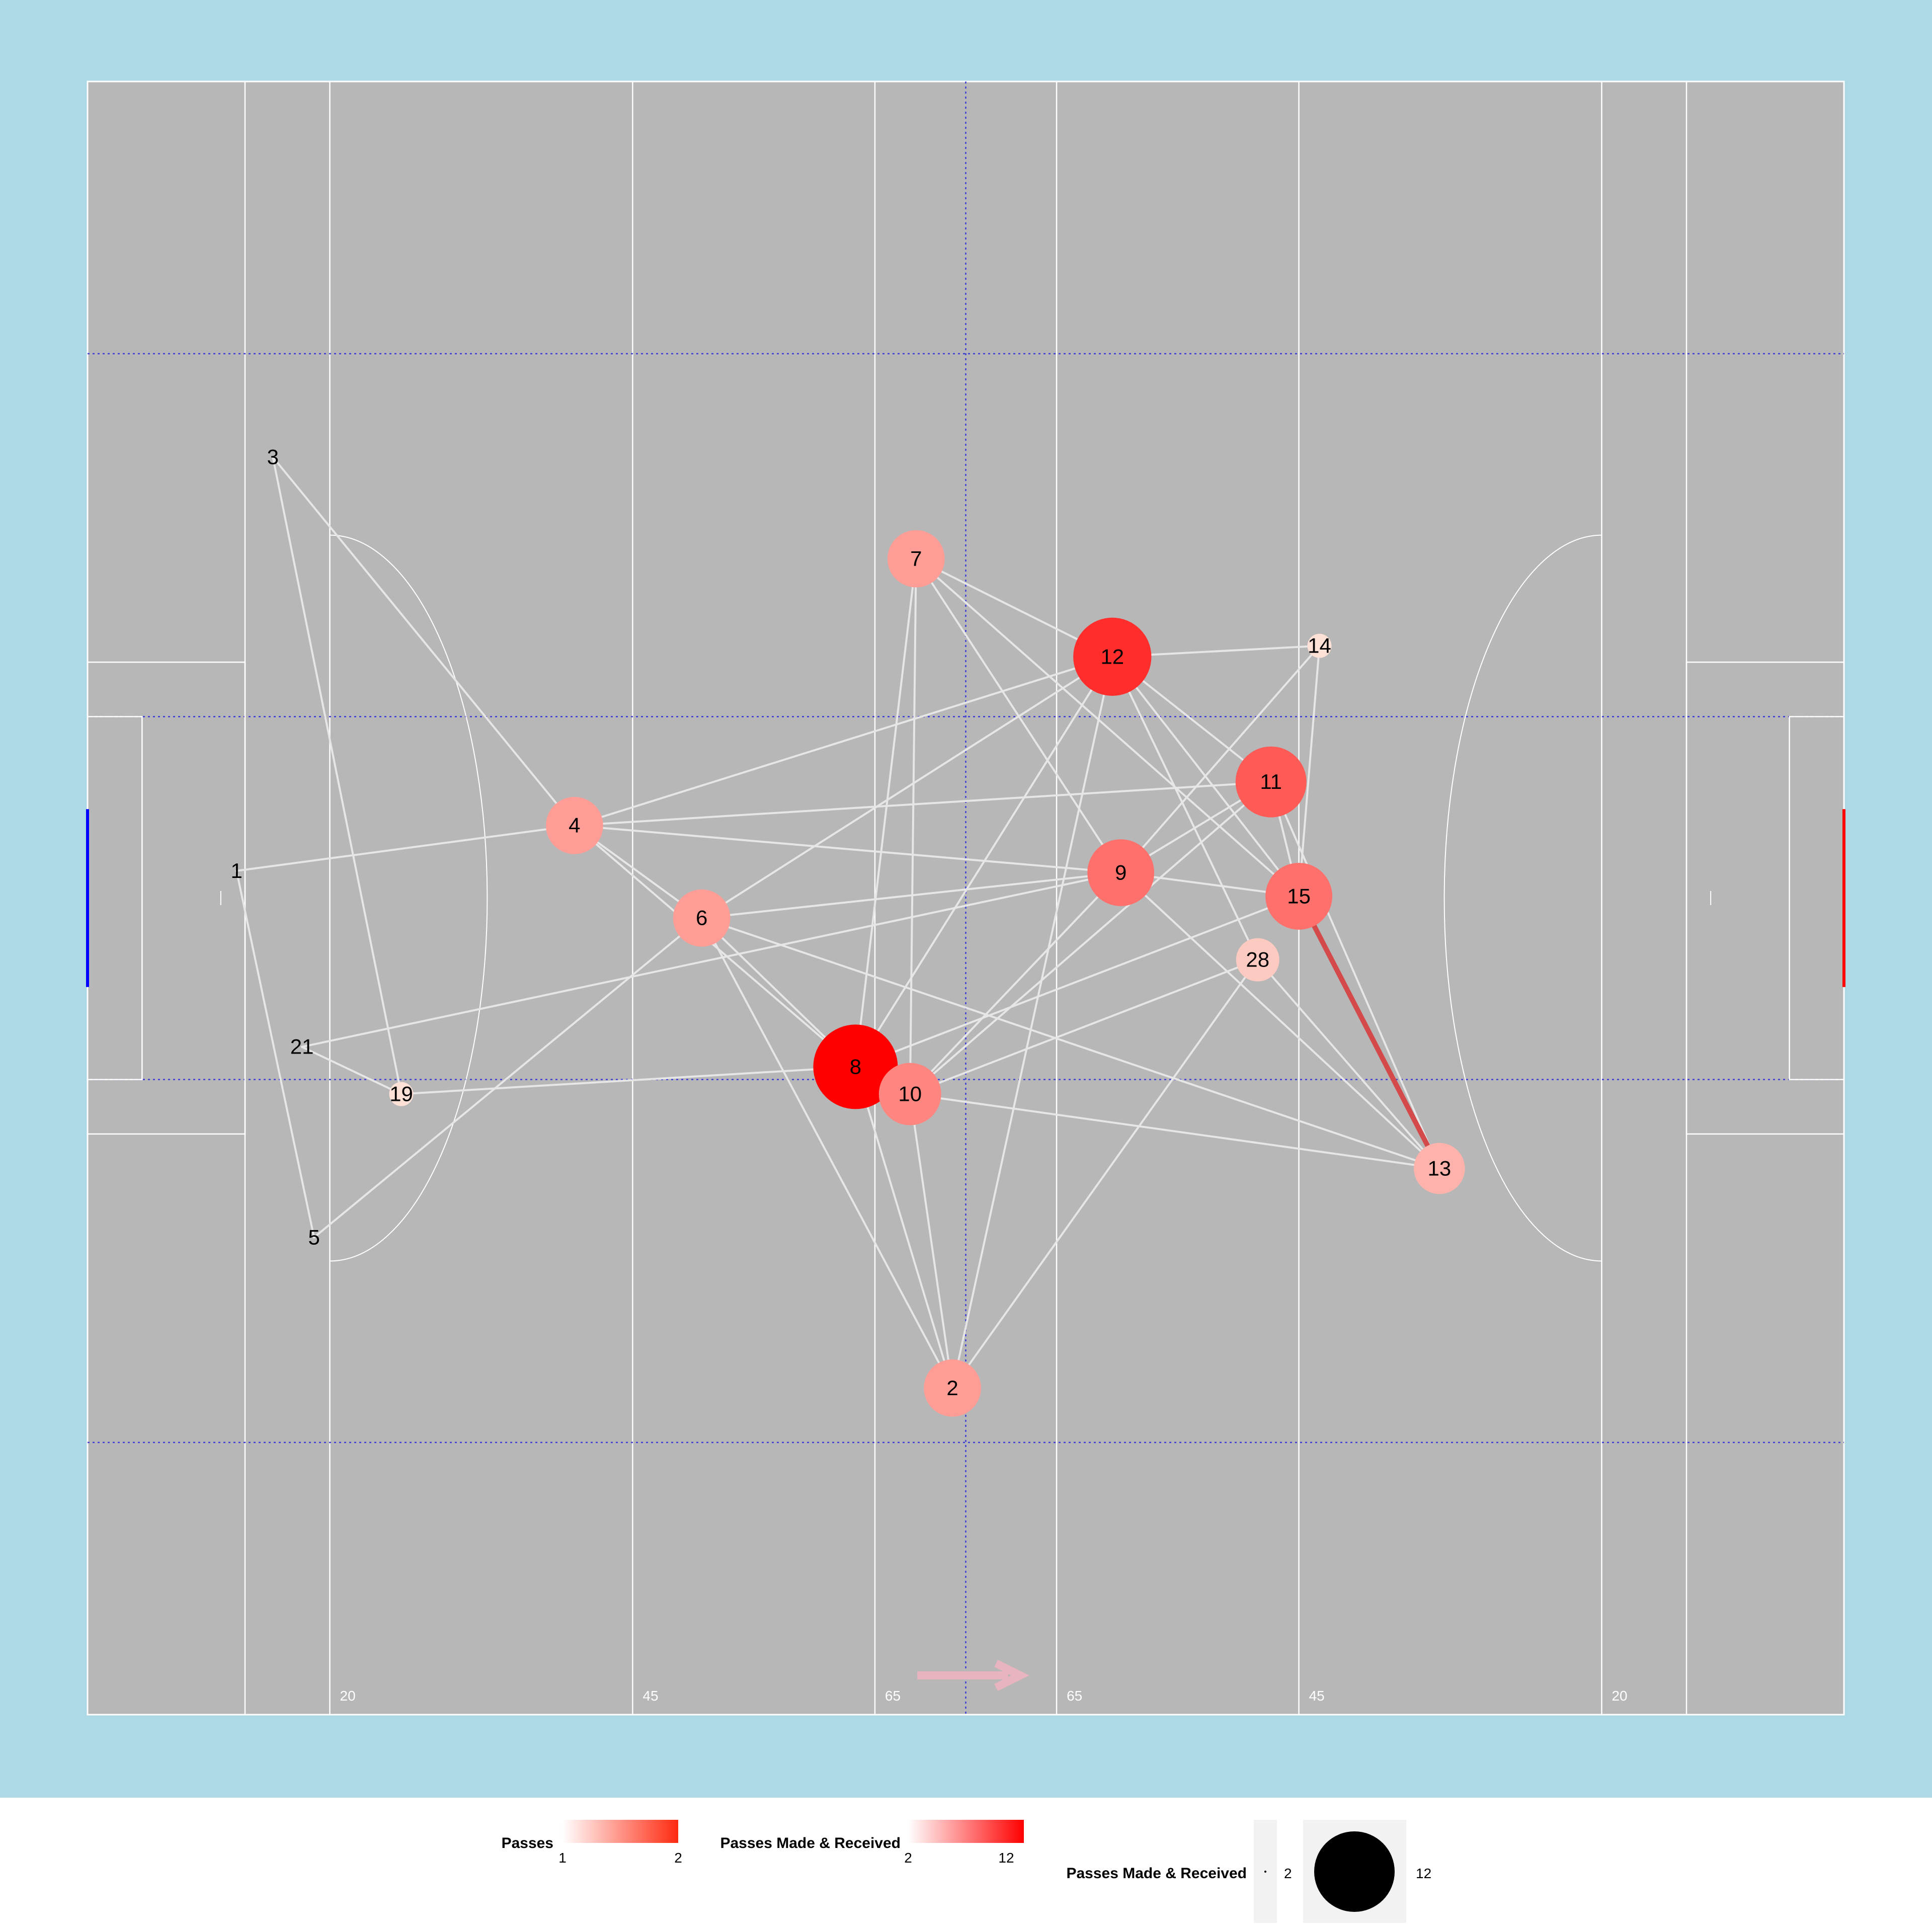 The image size is (1932, 1932). I want to click on legend-node-color-max: 12, so click(1006, 1858).